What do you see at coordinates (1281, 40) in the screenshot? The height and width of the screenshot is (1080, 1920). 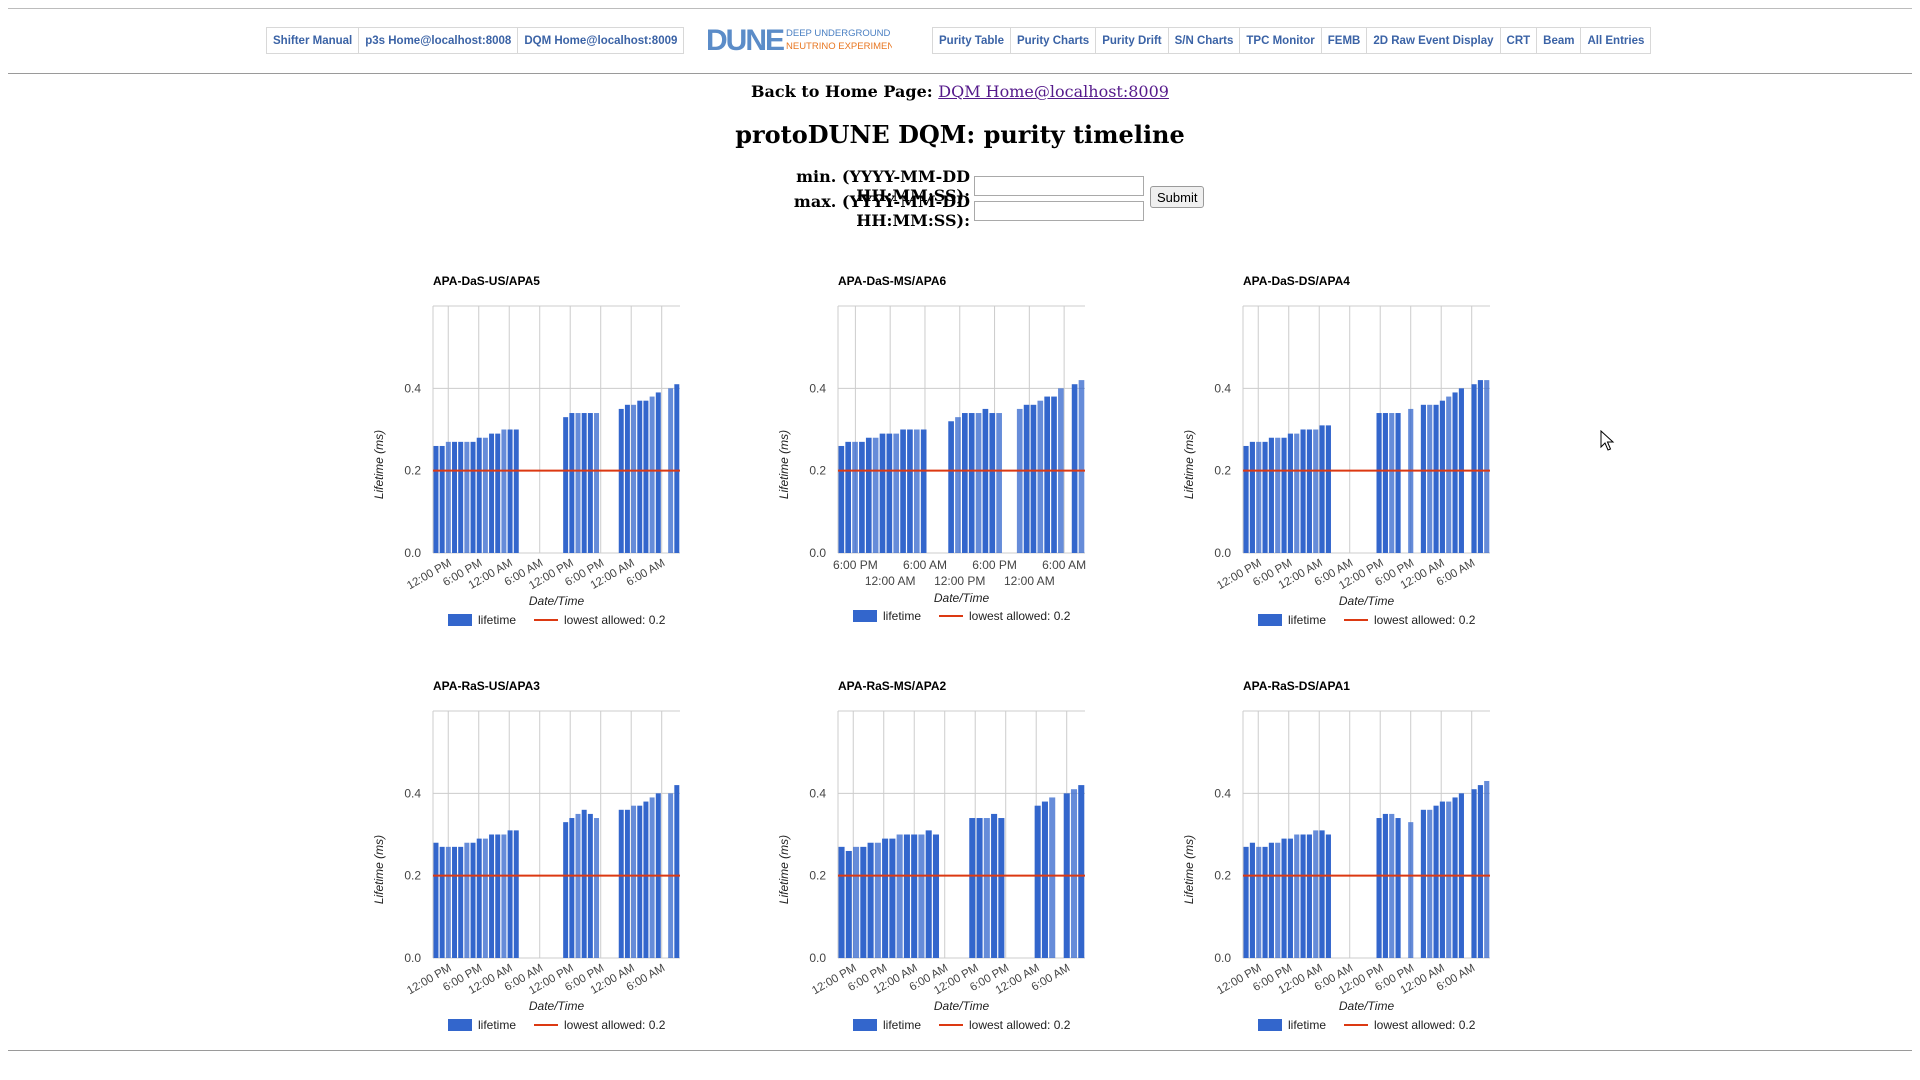 I see `nav-link-tpc-monitor: TPC Monitor` at bounding box center [1281, 40].